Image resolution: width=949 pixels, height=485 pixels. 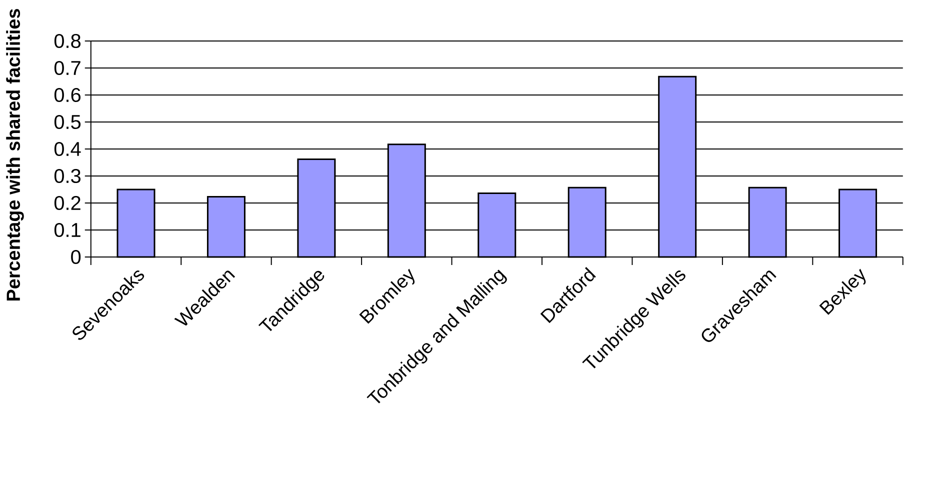 I want to click on y-tick-label: 0.3, so click(x=67, y=176).